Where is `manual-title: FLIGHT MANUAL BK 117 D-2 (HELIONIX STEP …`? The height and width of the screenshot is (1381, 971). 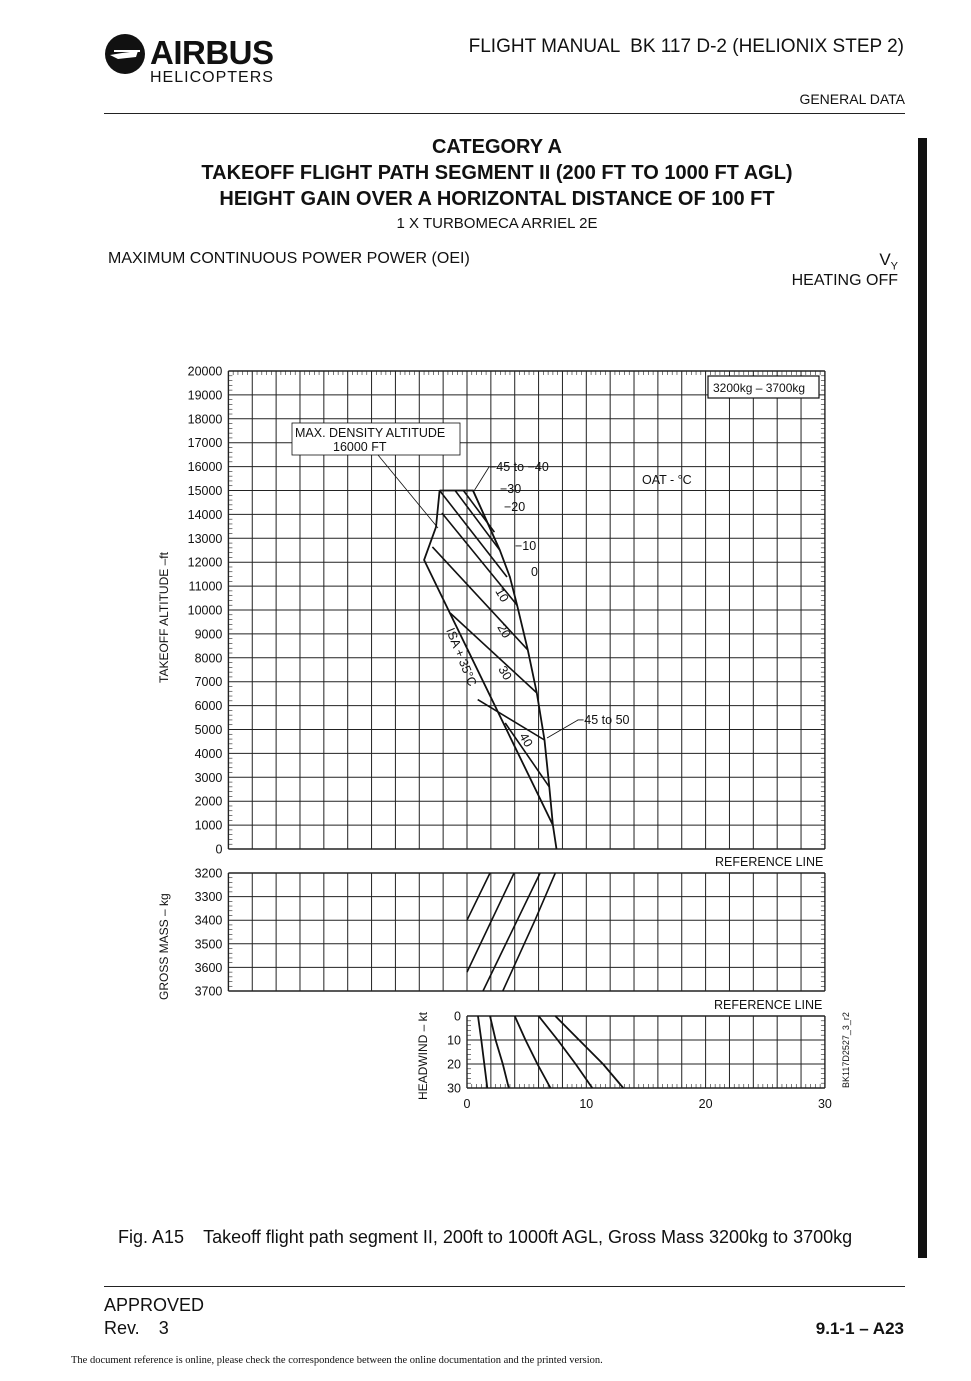
manual-title: FLIGHT MANUAL BK 117 D-2 (HELIONIX STEP … is located at coordinates (686, 46).